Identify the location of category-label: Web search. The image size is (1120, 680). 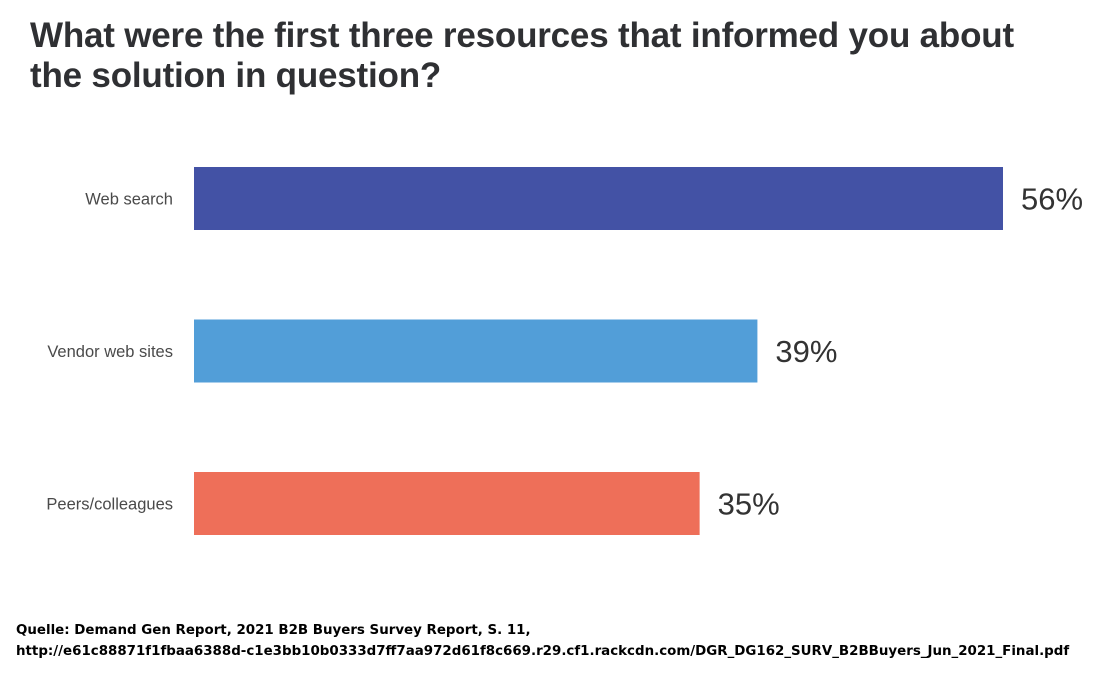
(129, 200).